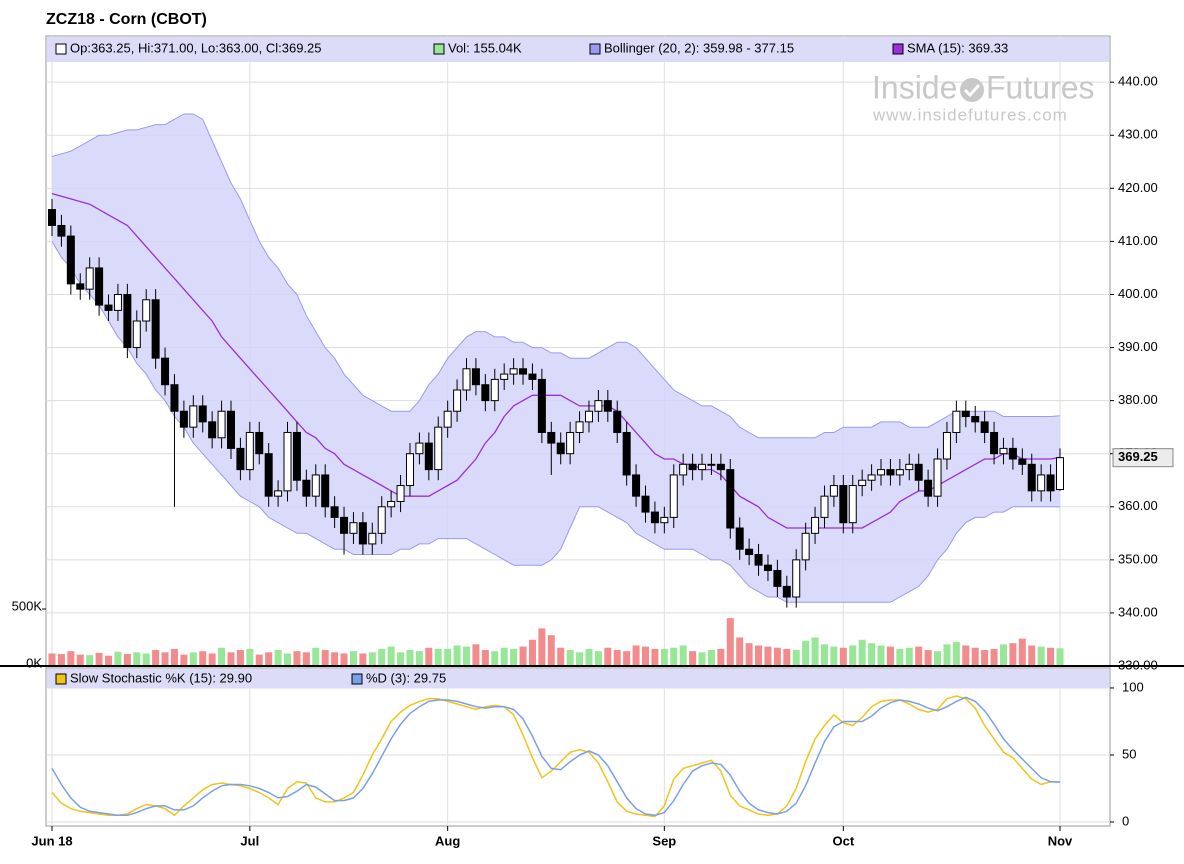 This screenshot has width=1184, height=864. I want to click on logo-icon, so click(972, 90).